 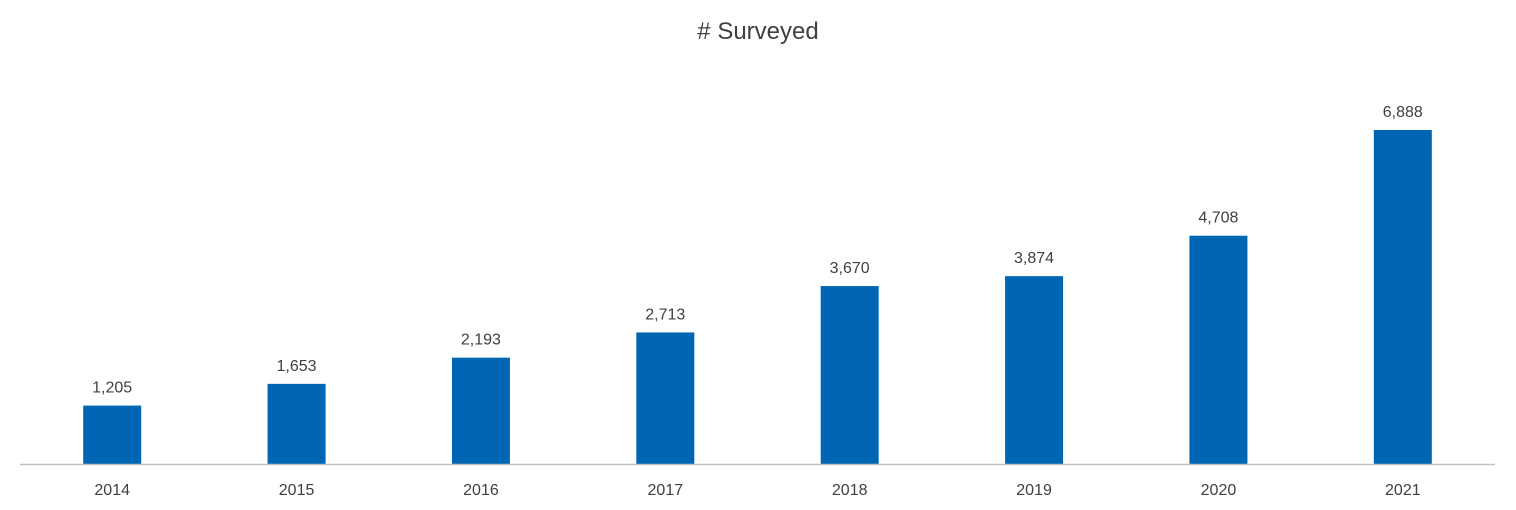 What do you see at coordinates (297, 366) in the screenshot?
I see `data-label-2015: 1,653` at bounding box center [297, 366].